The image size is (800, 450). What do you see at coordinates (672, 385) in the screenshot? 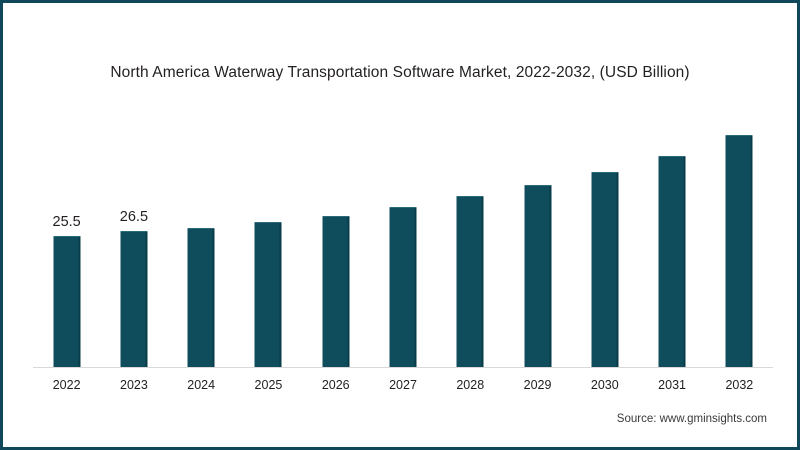
I see `x-tick-2031: 2031` at bounding box center [672, 385].